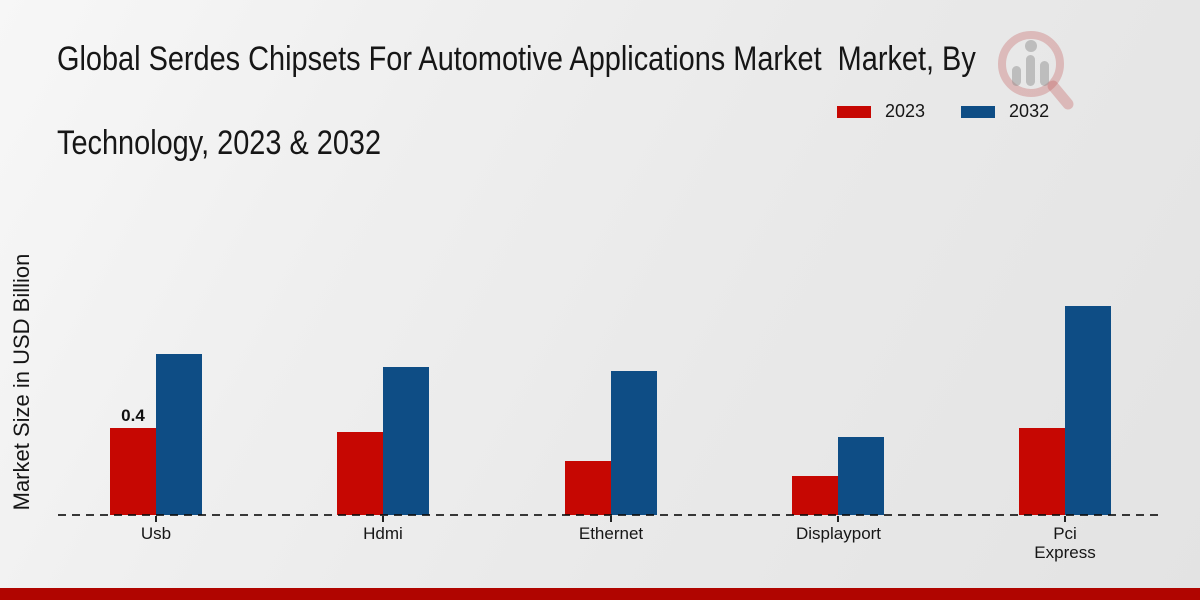 The image size is (1200, 600). What do you see at coordinates (634, 443) in the screenshot?
I see `bar-2032-ethernet` at bounding box center [634, 443].